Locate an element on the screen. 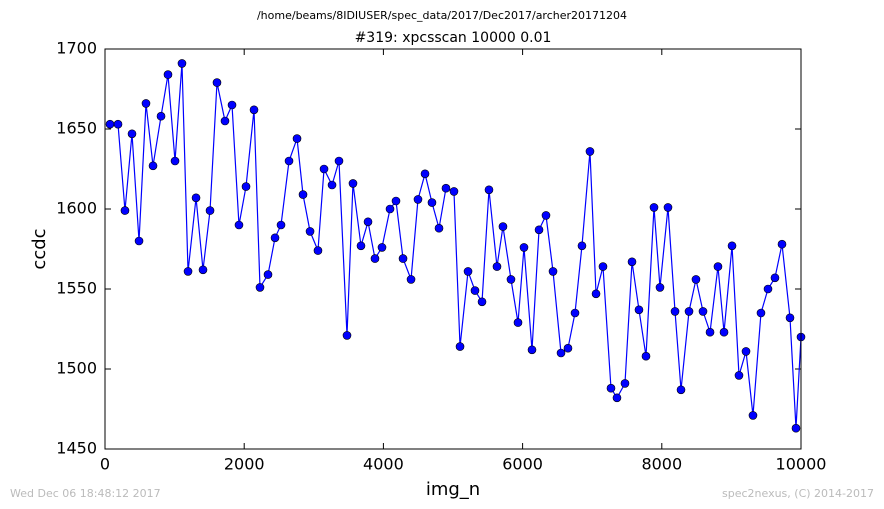 This screenshot has height=509, width=884. y-tick-label: 1550 is located at coordinates (76, 288).